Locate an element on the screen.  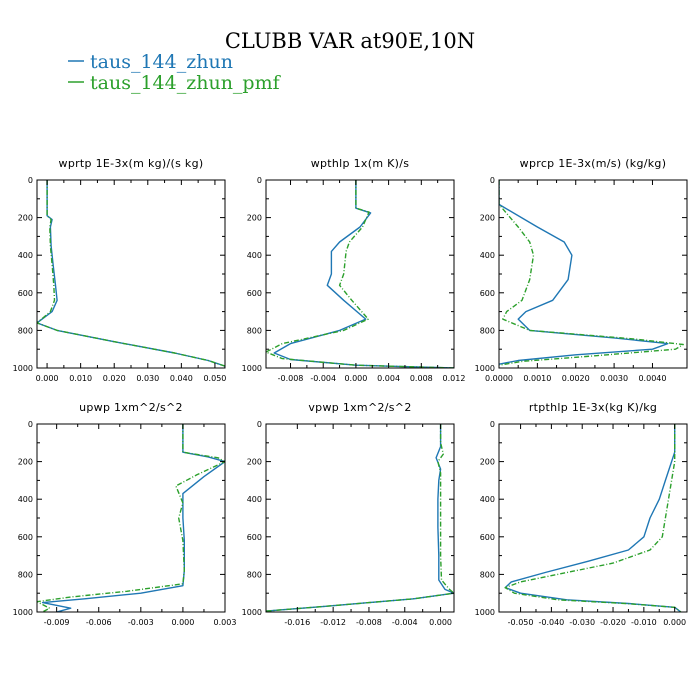
panel-title: wpthlp 1x(m K)/s is located at coordinates (360, 163).